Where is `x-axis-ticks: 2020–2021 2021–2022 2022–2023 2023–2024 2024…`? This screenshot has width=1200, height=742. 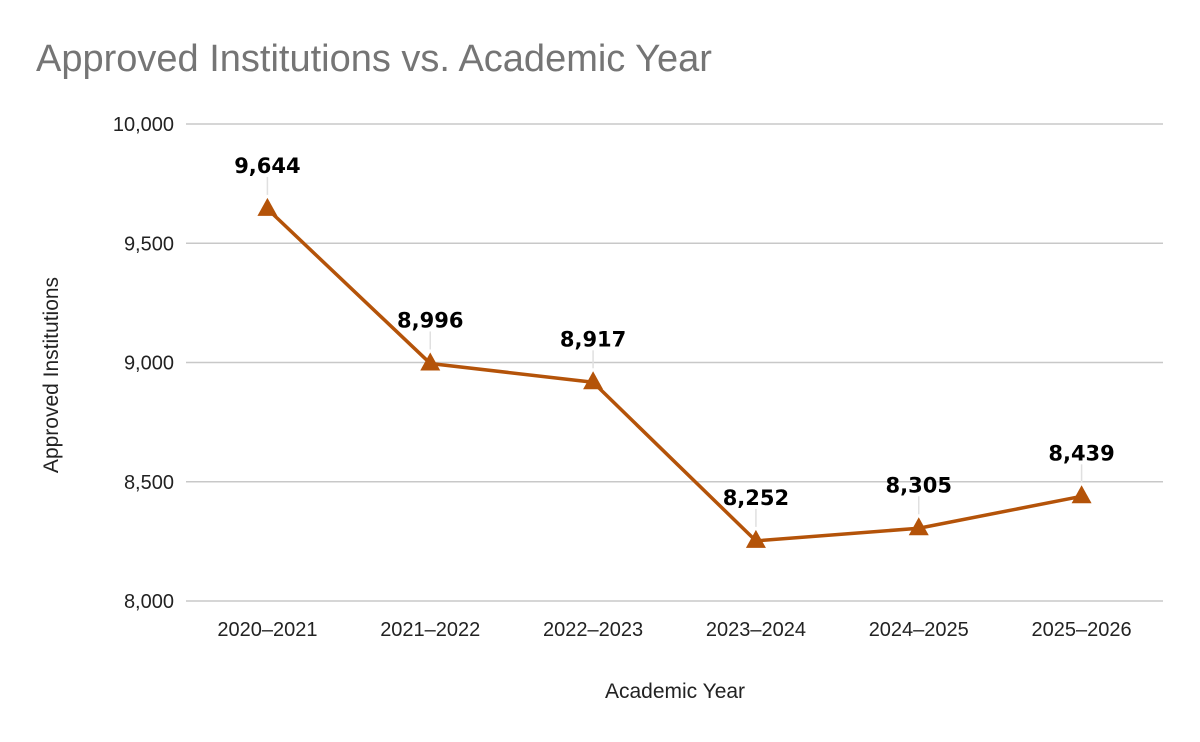
x-axis-ticks: 2020–2021 2021–2022 2022–2023 2023–2024 2024… is located at coordinates (674, 630).